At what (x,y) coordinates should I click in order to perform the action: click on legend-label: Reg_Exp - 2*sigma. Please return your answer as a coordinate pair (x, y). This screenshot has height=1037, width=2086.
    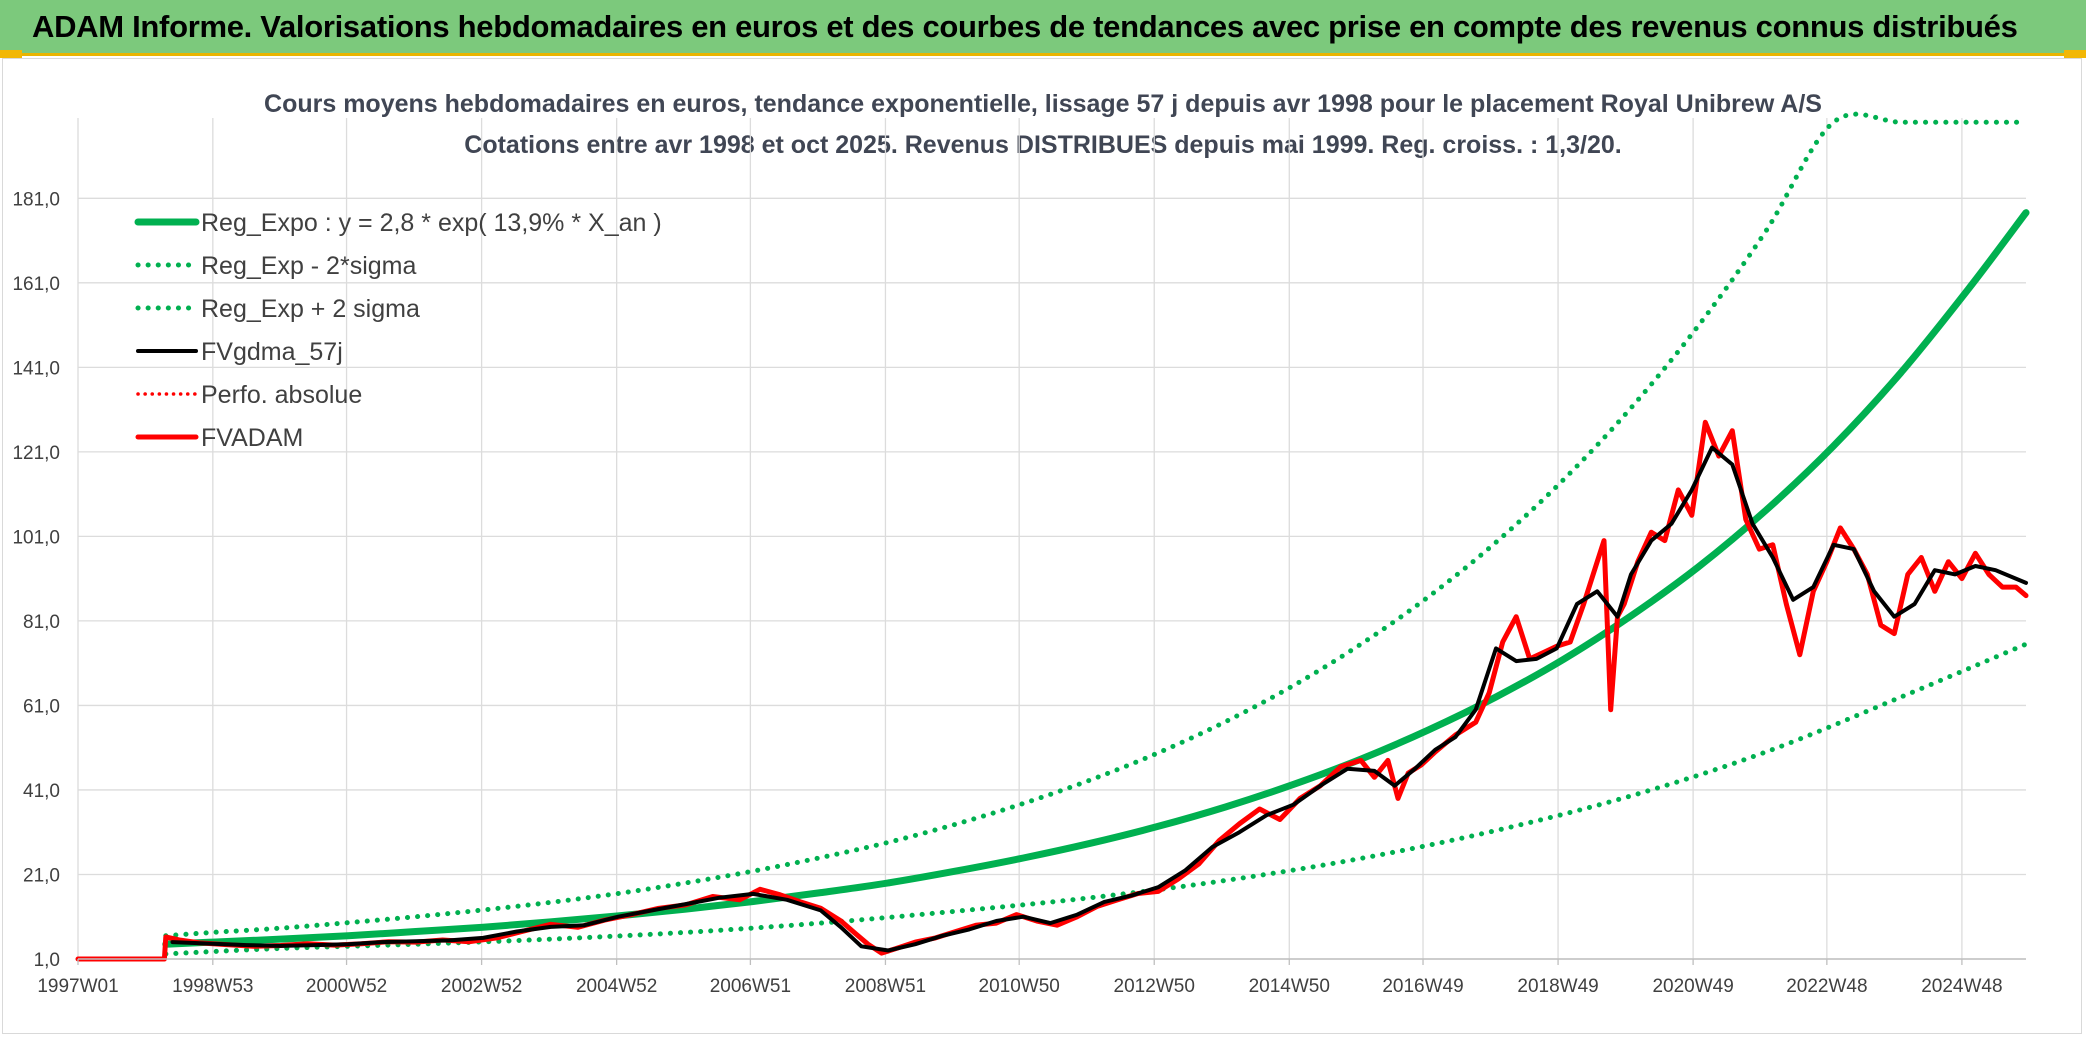
    Looking at the image, I should click on (308, 266).